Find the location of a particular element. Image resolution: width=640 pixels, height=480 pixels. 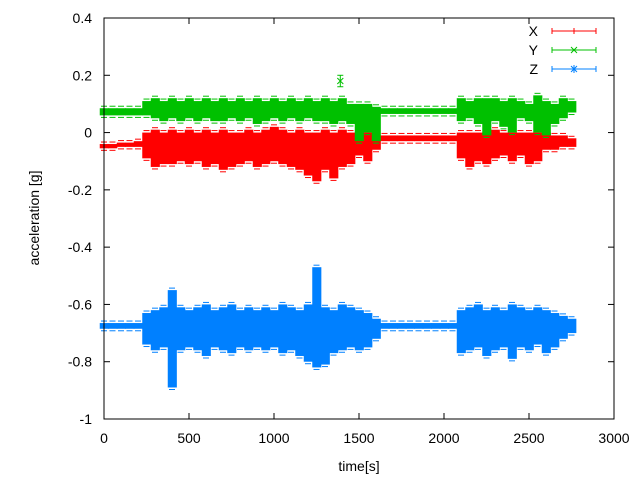

legend-swatch-x is located at coordinates (574, 31).